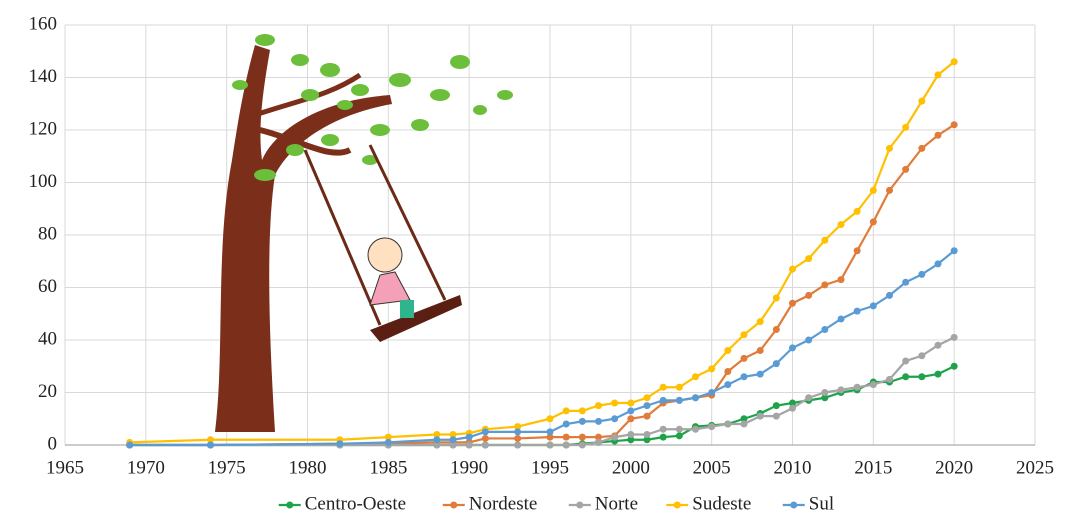 This screenshot has height=525, width=1065. I want to click on y-tick-label: 140, so click(43, 76).